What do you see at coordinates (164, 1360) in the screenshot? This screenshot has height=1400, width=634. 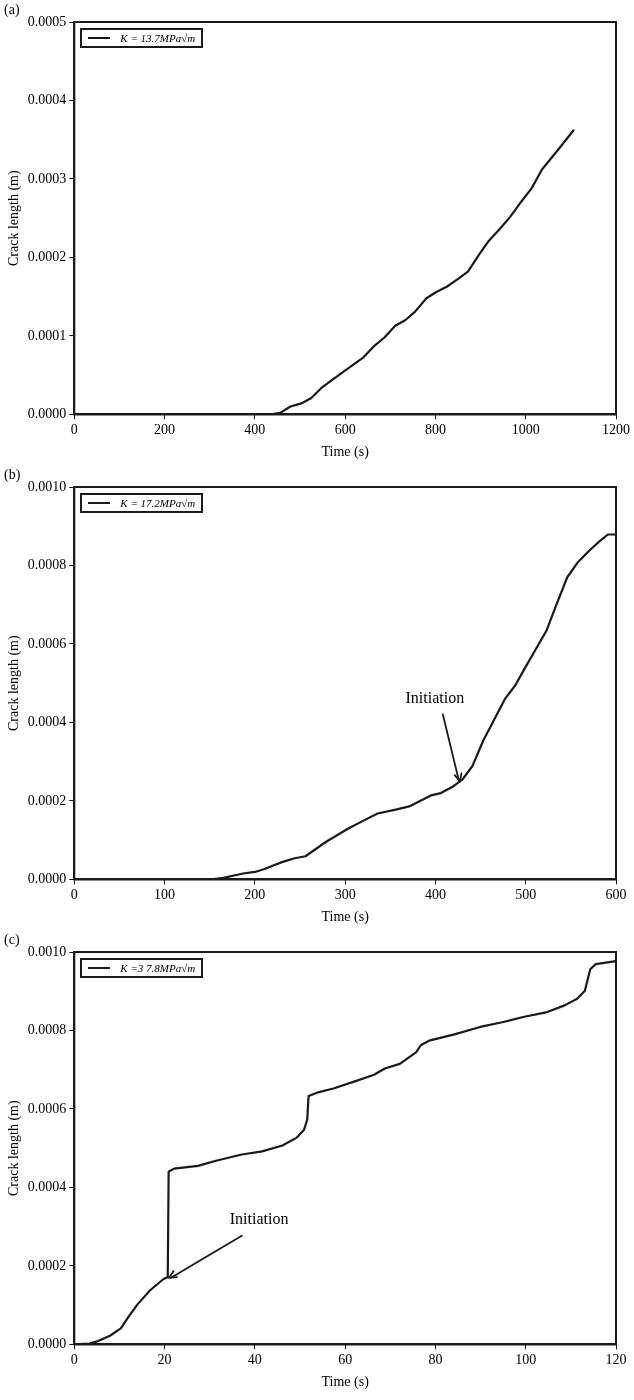 I see `x-tick-label: 20` at bounding box center [164, 1360].